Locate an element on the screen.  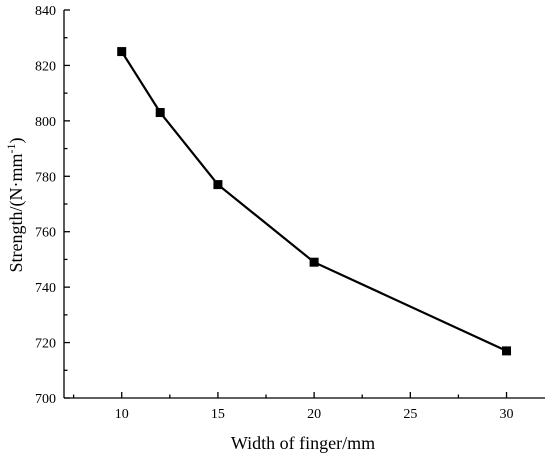
x-tick-label: 30 is located at coordinates (507, 414).